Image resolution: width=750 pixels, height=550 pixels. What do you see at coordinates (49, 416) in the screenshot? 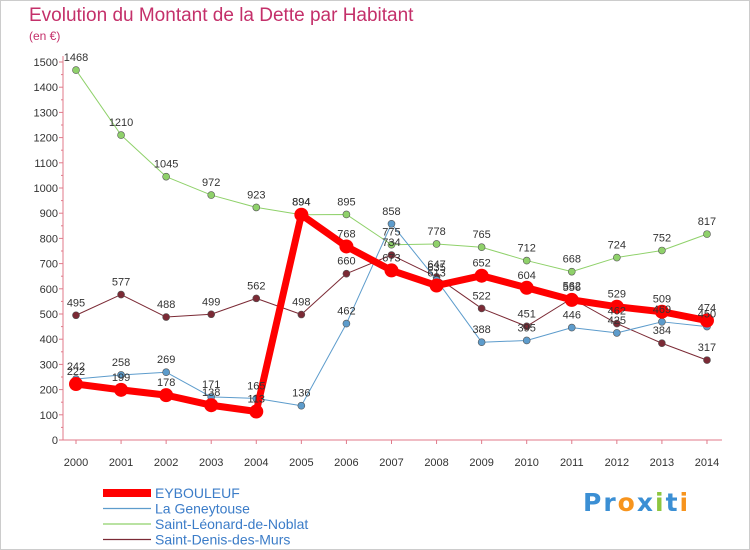
I see `y-tick-label: 100` at bounding box center [49, 416].